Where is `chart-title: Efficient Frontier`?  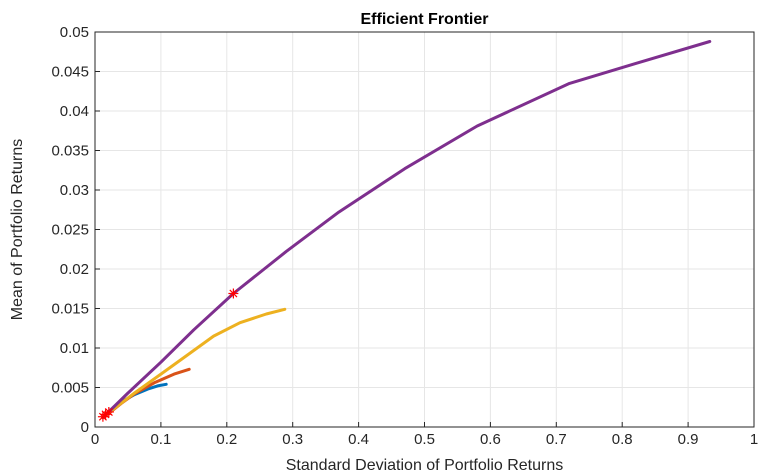
chart-title: Efficient Frontier is located at coordinates (424, 19).